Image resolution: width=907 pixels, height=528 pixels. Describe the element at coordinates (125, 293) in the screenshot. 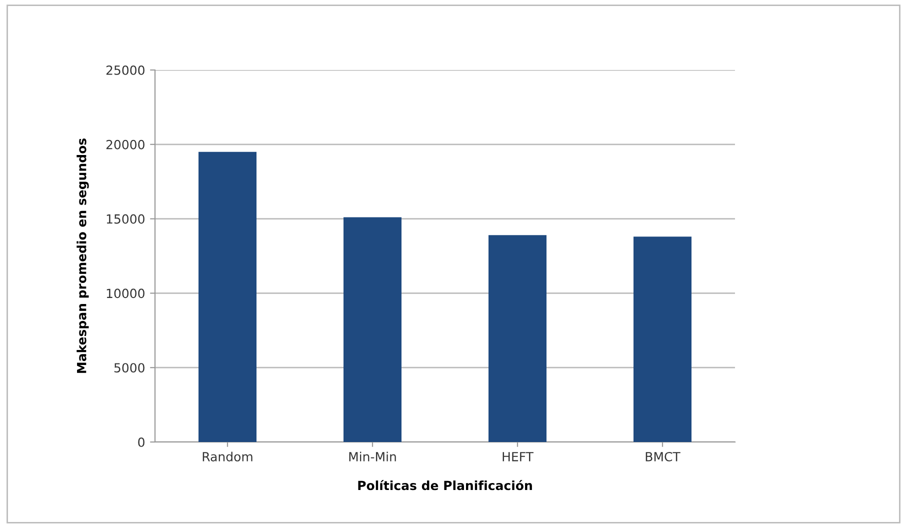

I see `y-tick-label: 10000` at that location.